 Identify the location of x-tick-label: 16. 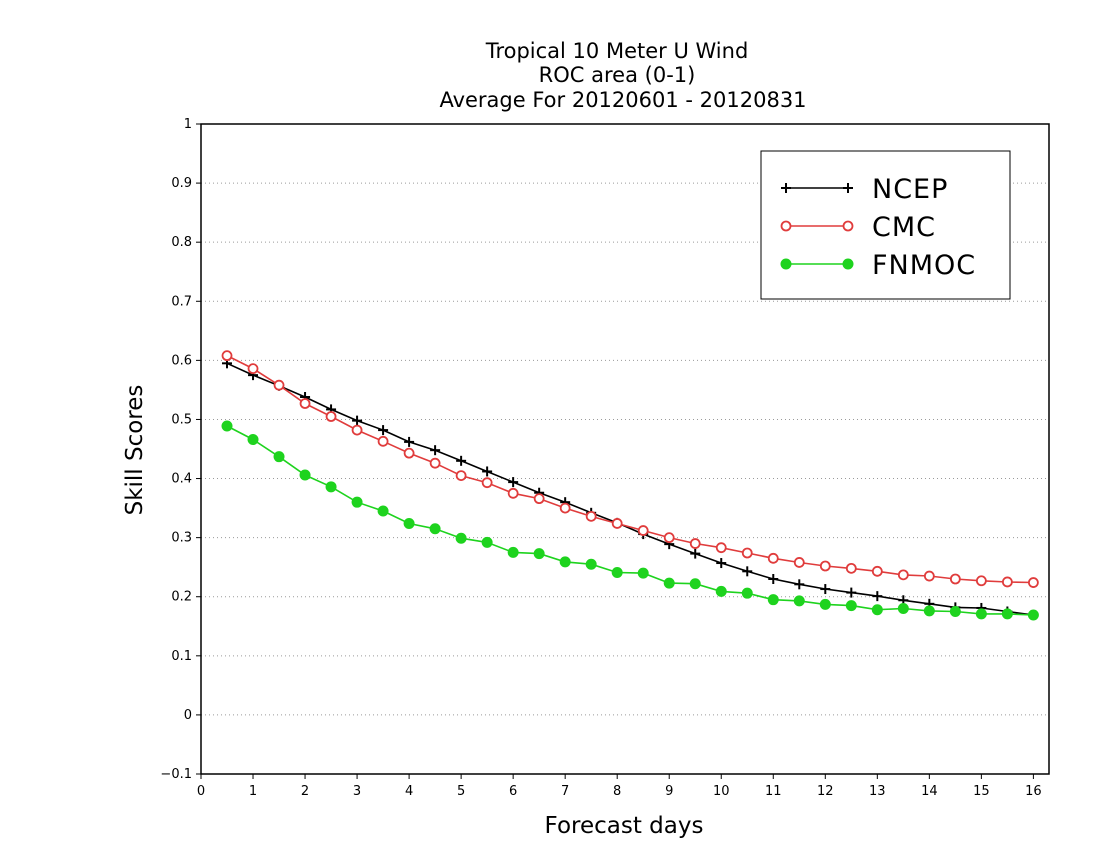
(1033, 791).